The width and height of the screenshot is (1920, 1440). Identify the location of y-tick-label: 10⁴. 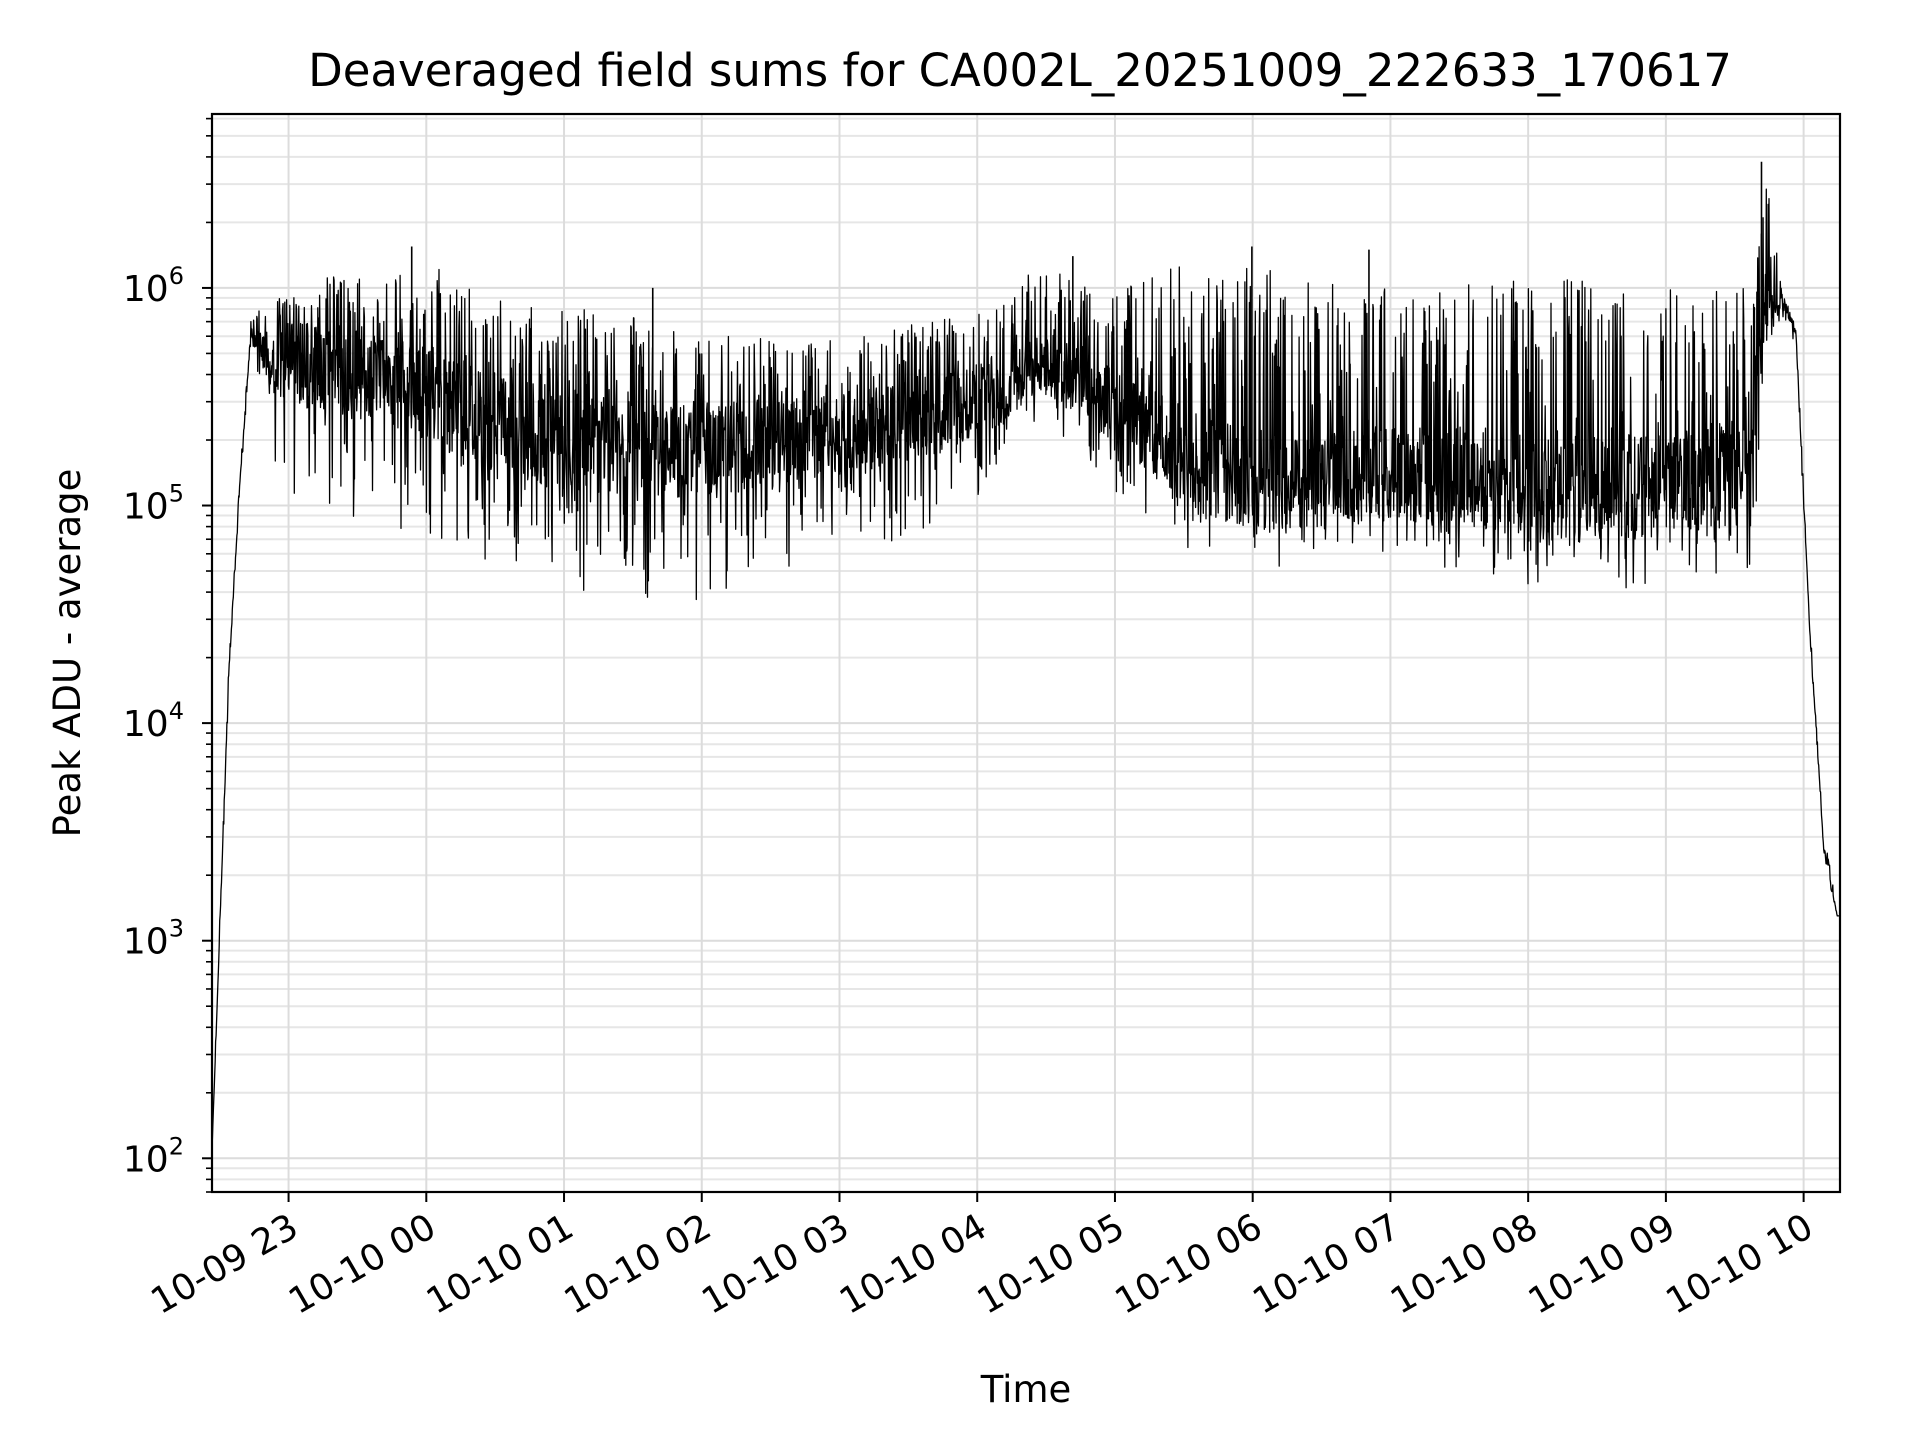
(153, 721).